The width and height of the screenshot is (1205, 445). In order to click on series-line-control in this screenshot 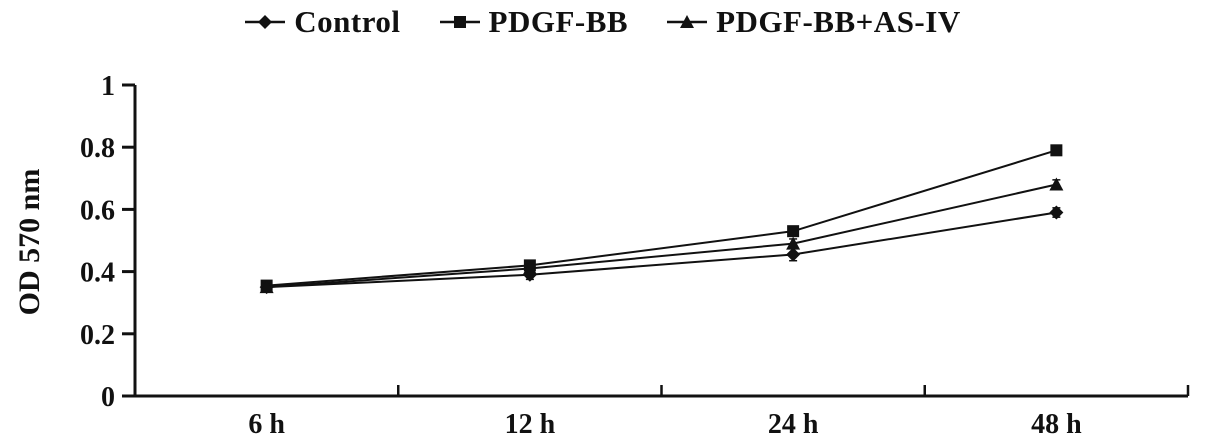, I will do `click(661, 250)`.